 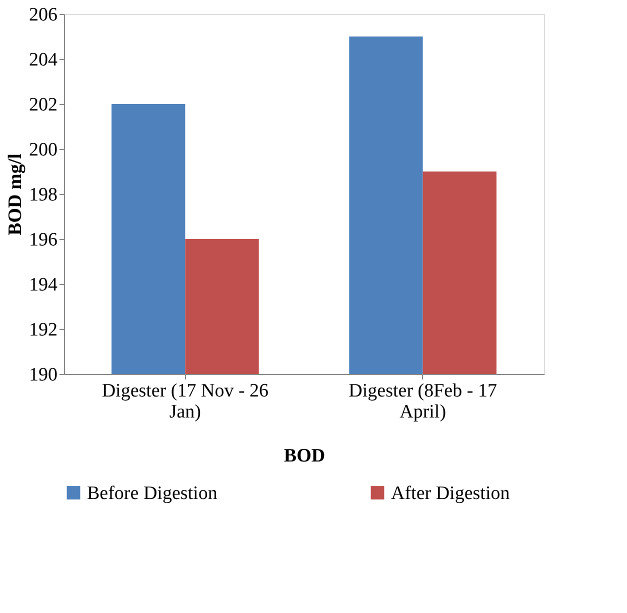 What do you see at coordinates (43, 150) in the screenshot?
I see `y-tick-label: 200` at bounding box center [43, 150].